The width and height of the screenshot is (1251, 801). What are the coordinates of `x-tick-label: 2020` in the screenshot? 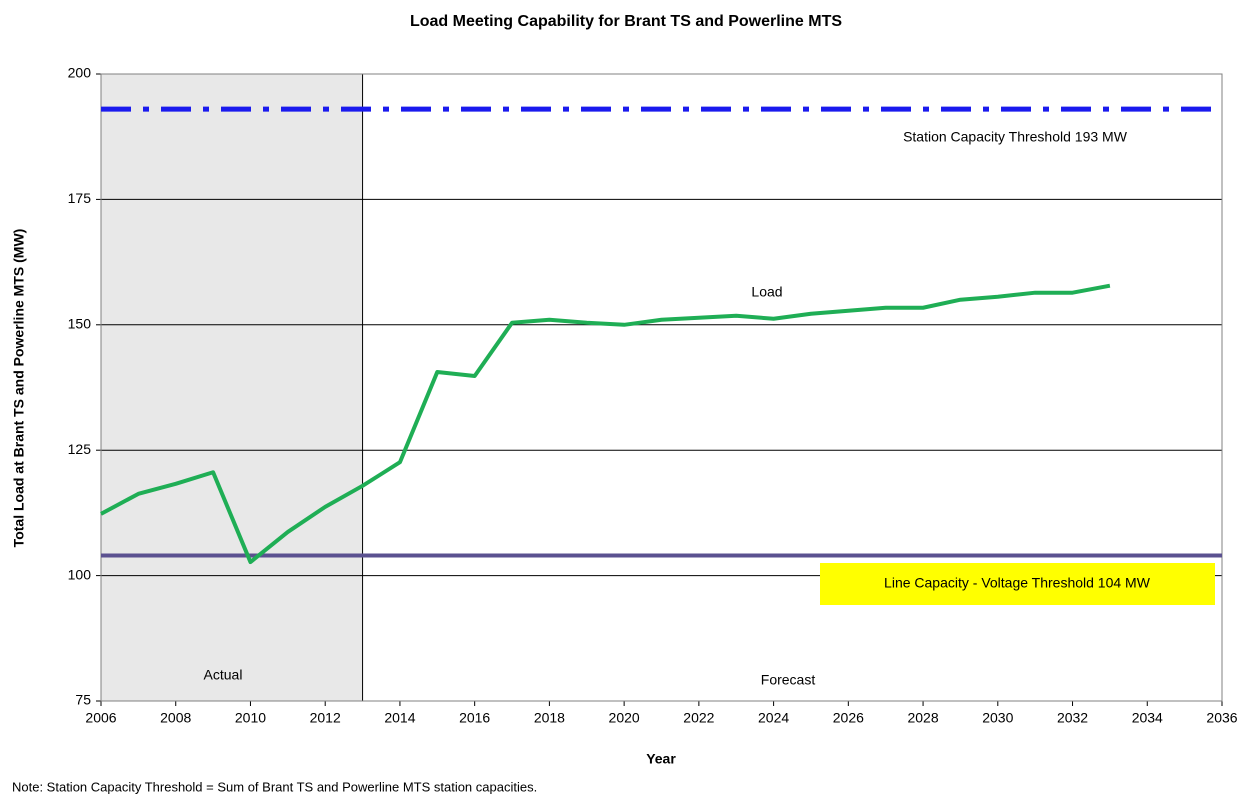 It's located at (624, 718).